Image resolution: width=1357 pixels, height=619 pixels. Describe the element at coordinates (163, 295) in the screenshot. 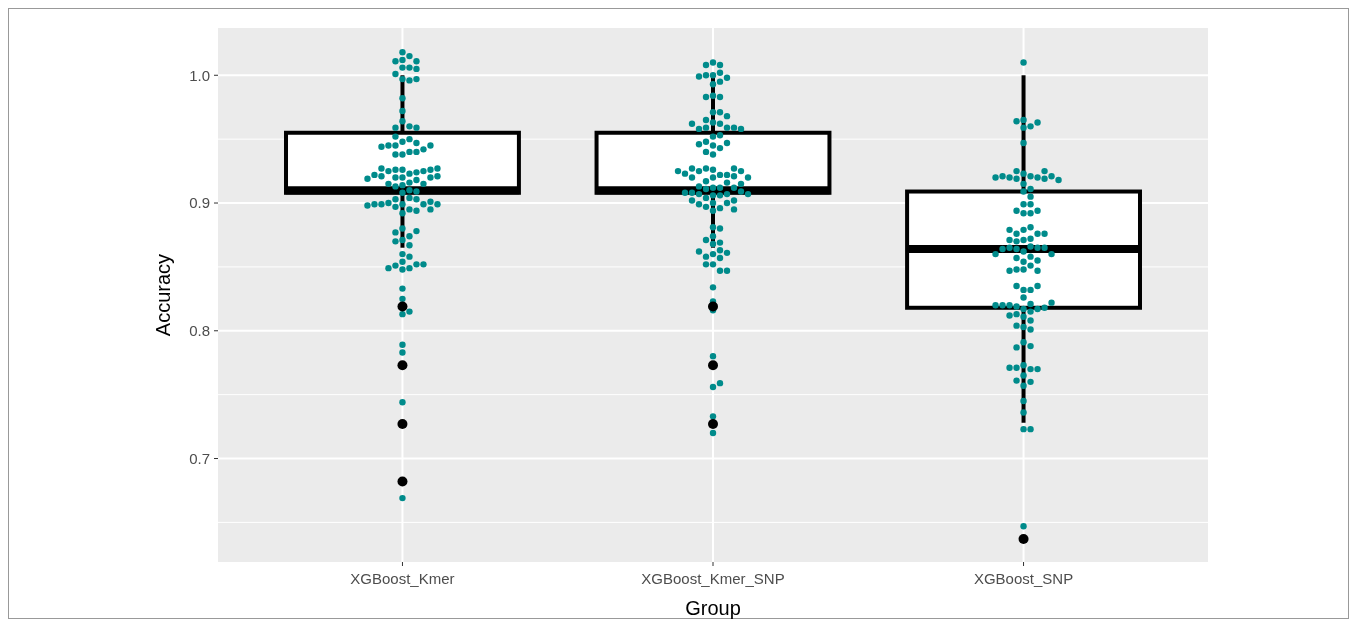

I see `y-axis-title: Accuracy` at that location.